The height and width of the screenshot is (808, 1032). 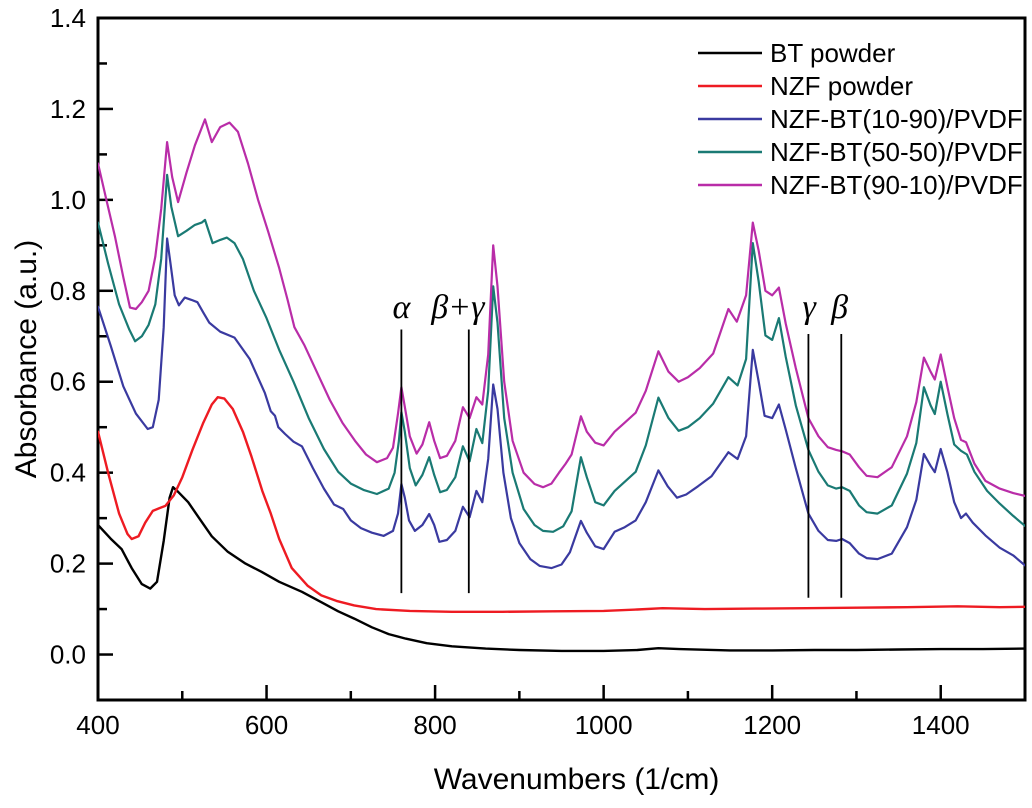 What do you see at coordinates (434, 725) in the screenshot?
I see `x-tick-label: 800` at bounding box center [434, 725].